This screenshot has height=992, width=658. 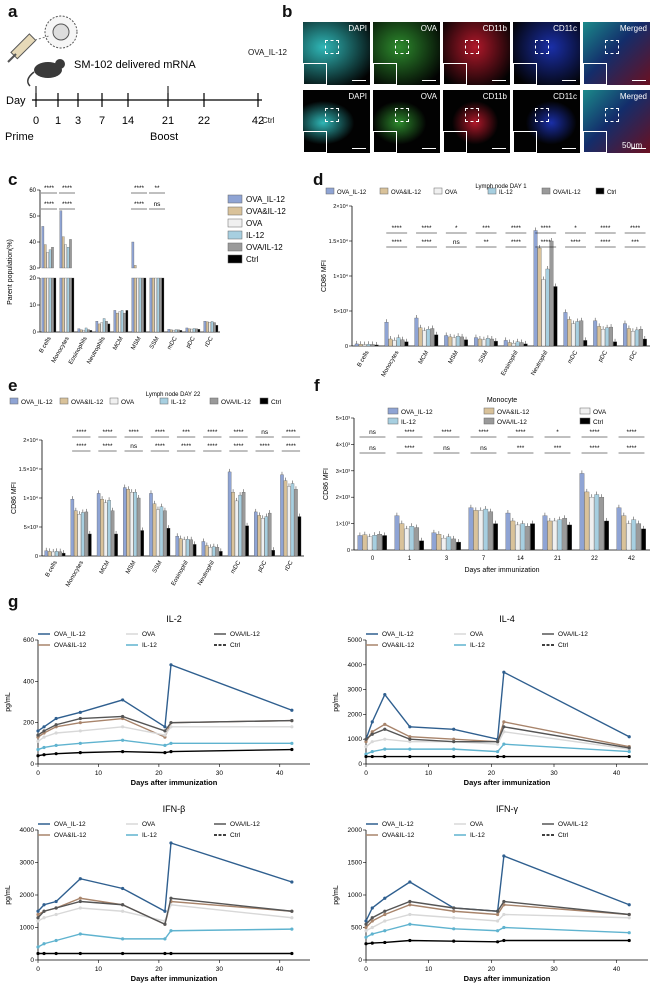 What do you see at coordinates (32, 269) in the screenshot?
I see `y-tick-label: 30` at bounding box center [32, 269].